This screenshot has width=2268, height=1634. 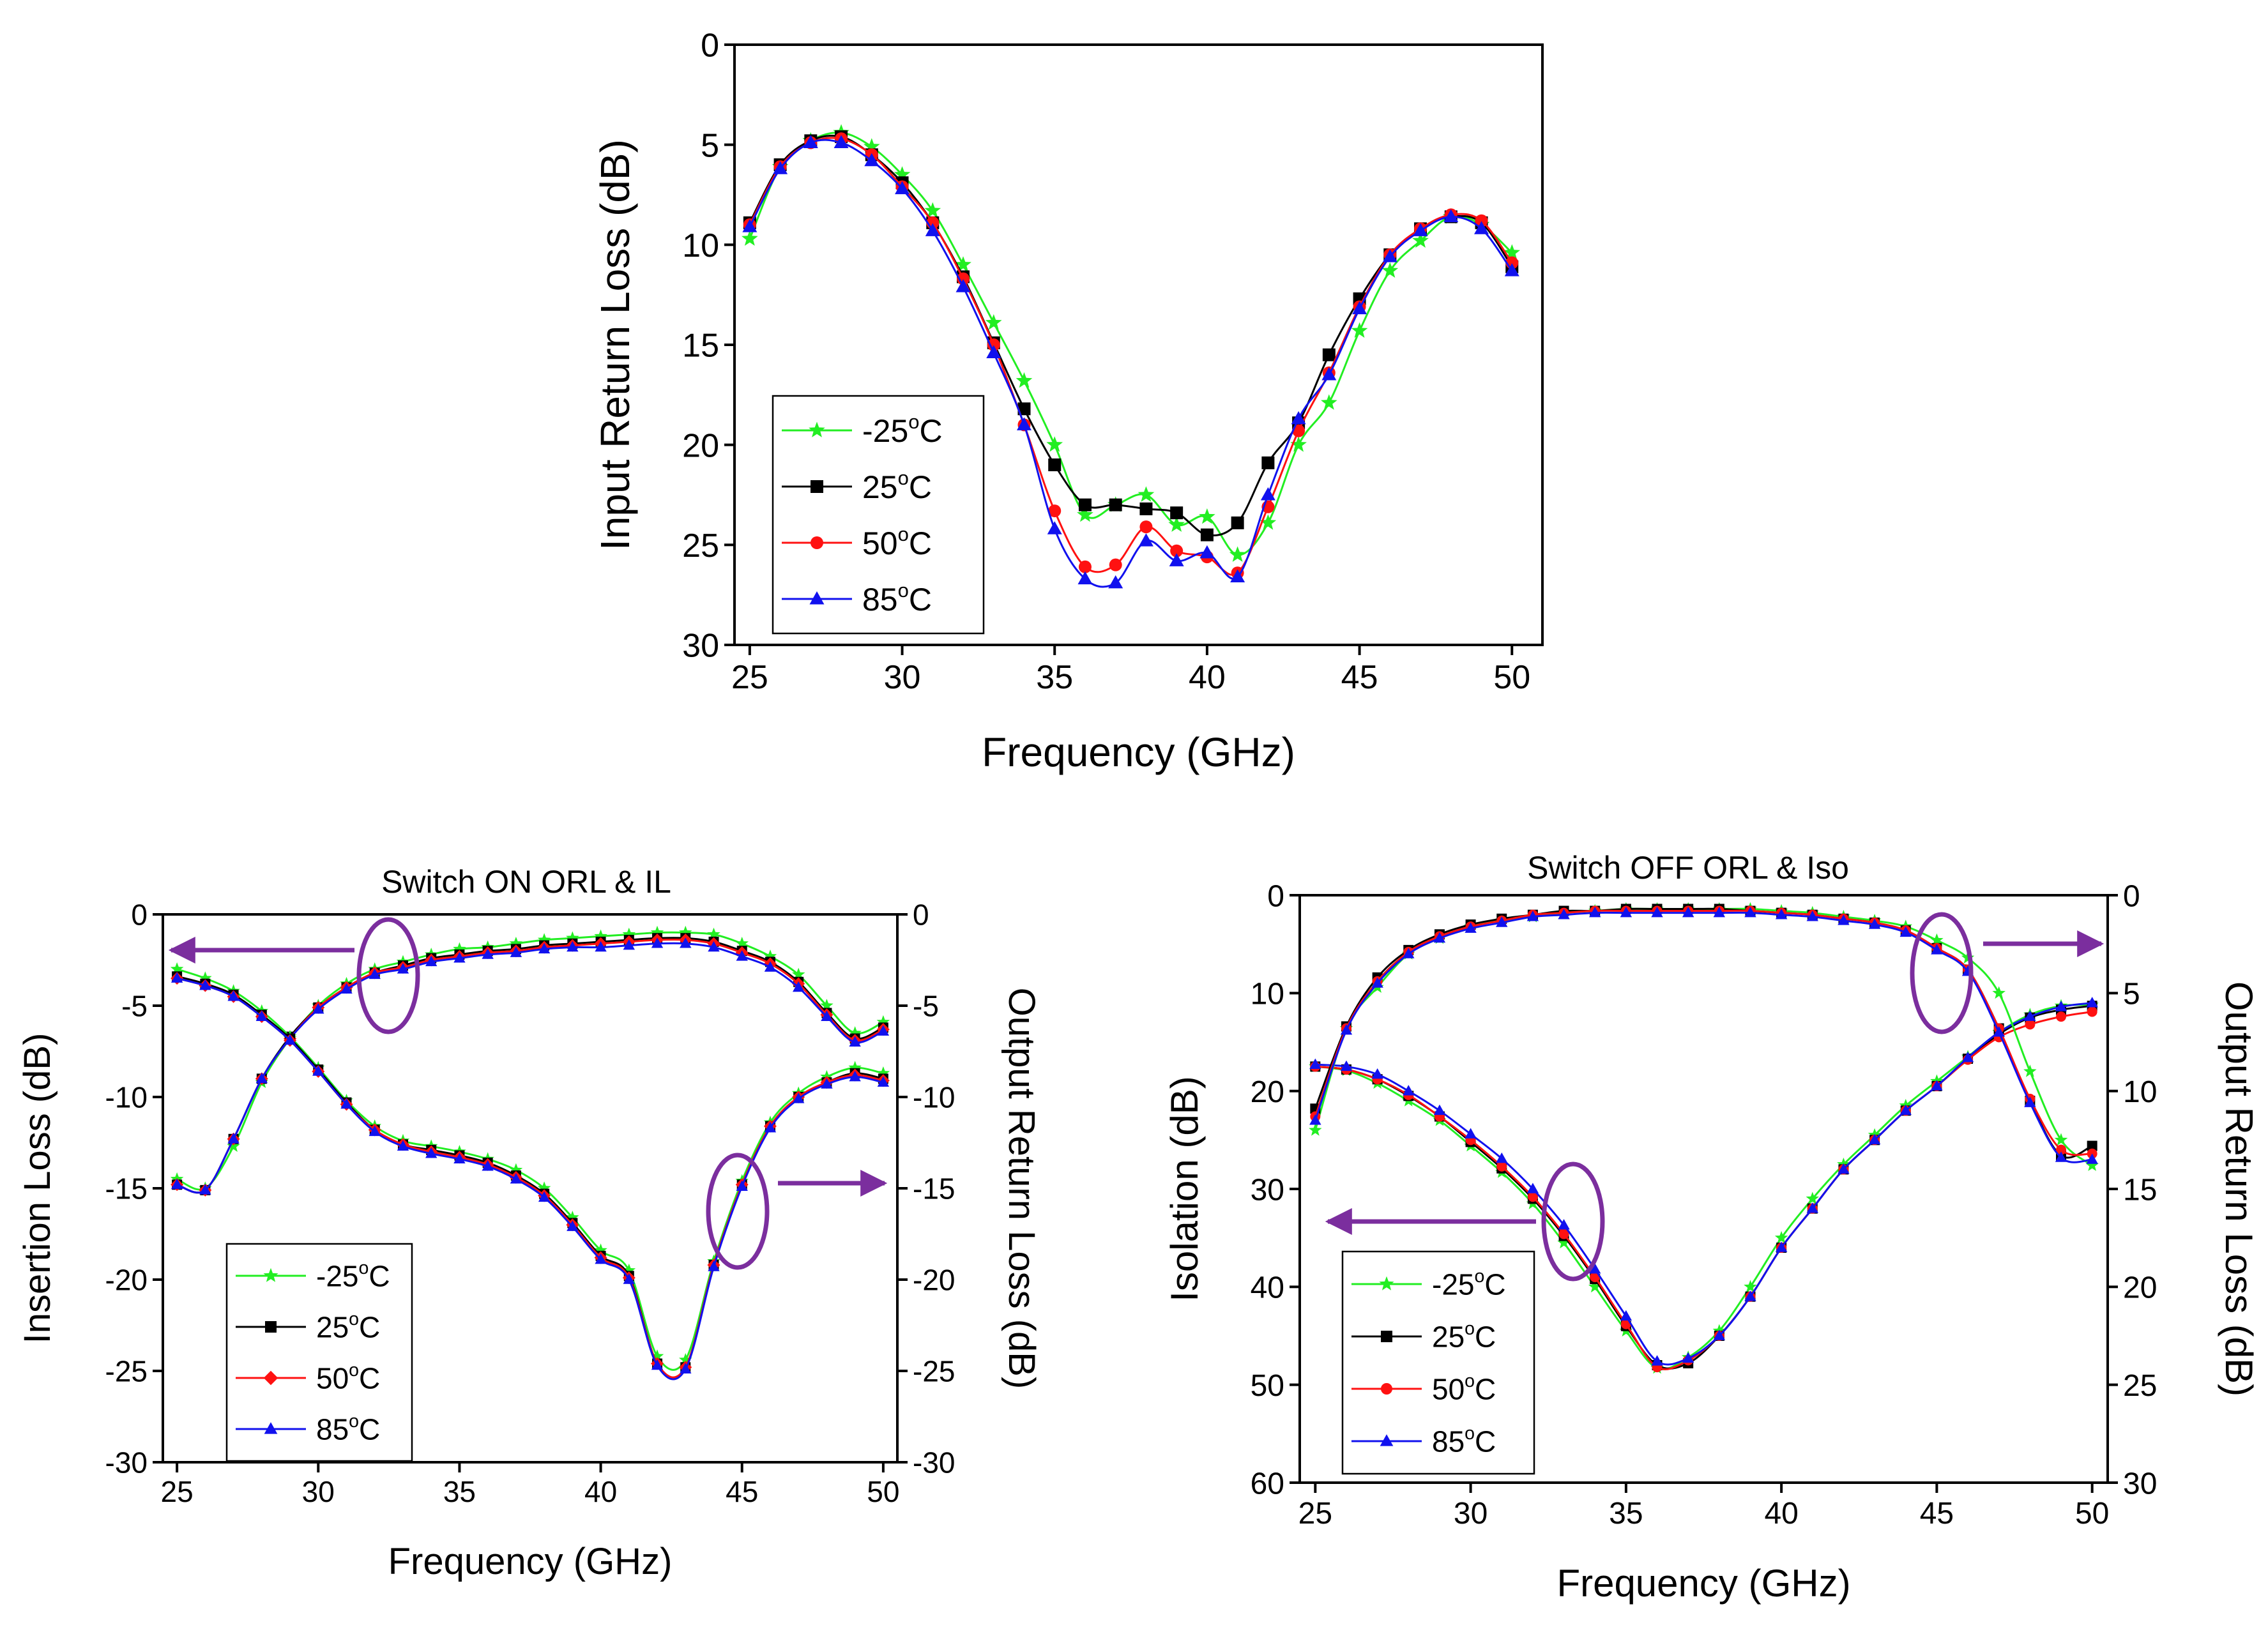 What do you see at coordinates (710, 145) in the screenshot?
I see `y-tick-label: 5` at bounding box center [710, 145].